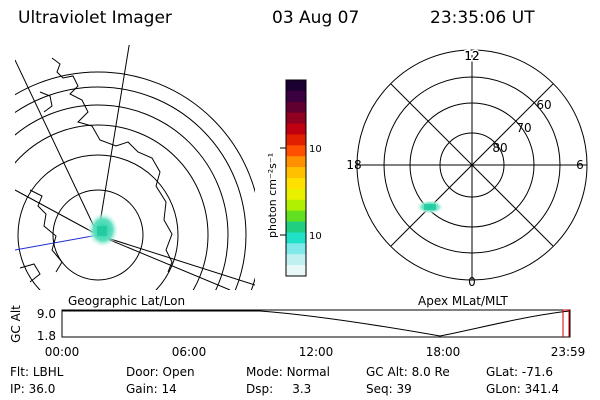 The image size is (600, 400). I want to click on mlt-label-12: 12, so click(471, 56).